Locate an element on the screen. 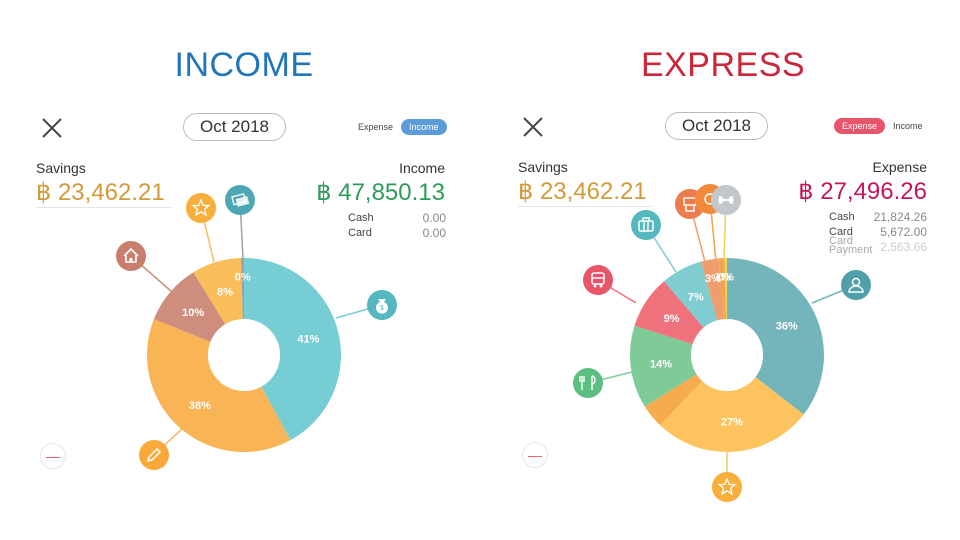 Image resolution: width=960 pixels, height=540 pixels. cash-icon is located at coordinates (240, 200).